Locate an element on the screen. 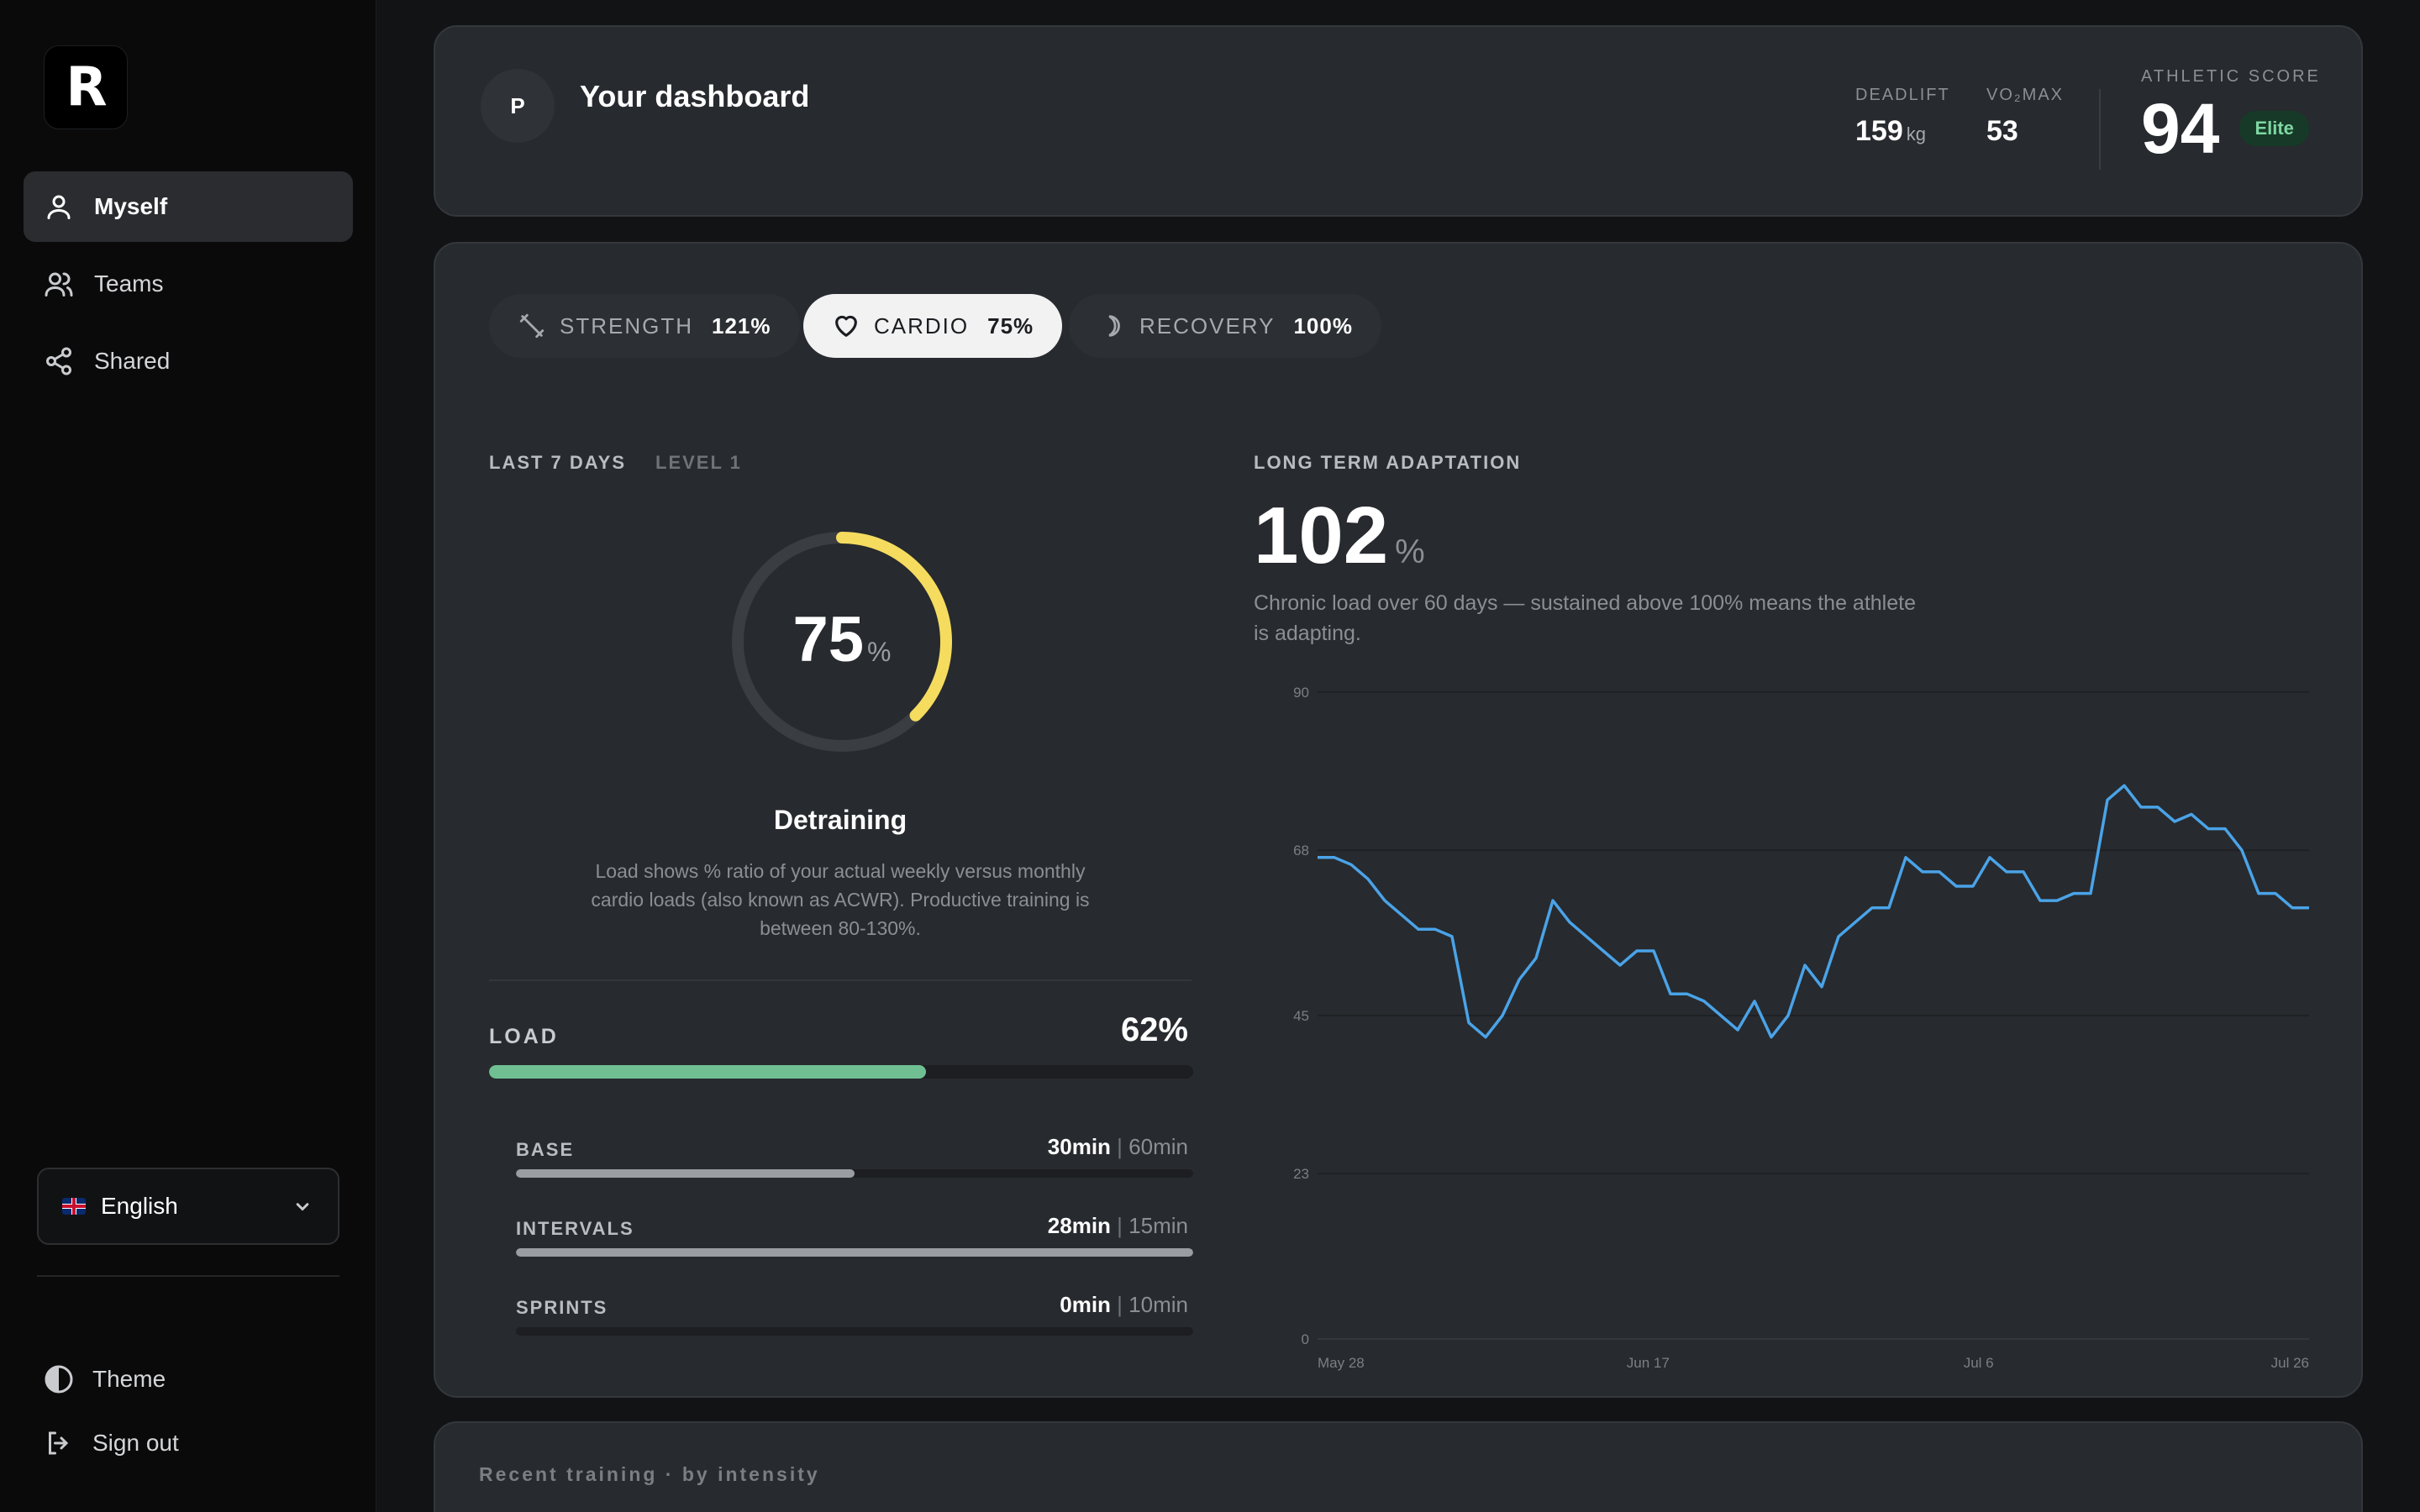 The width and height of the screenshot is (2420, 1512). load-gauge is located at coordinates (842, 642).